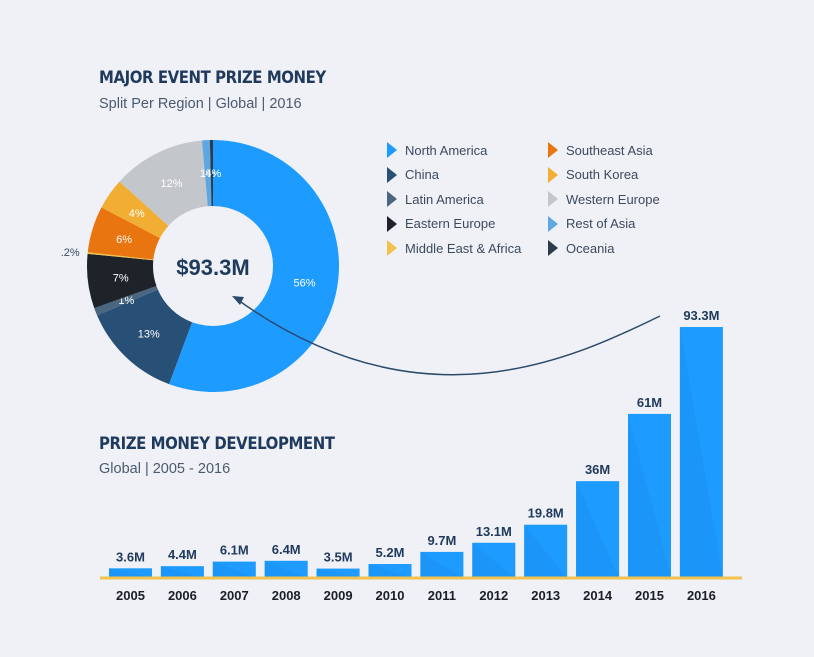 This screenshot has width=814, height=657. I want to click on legend-item-rest-of-asia: Rest of Asia, so click(591, 224).